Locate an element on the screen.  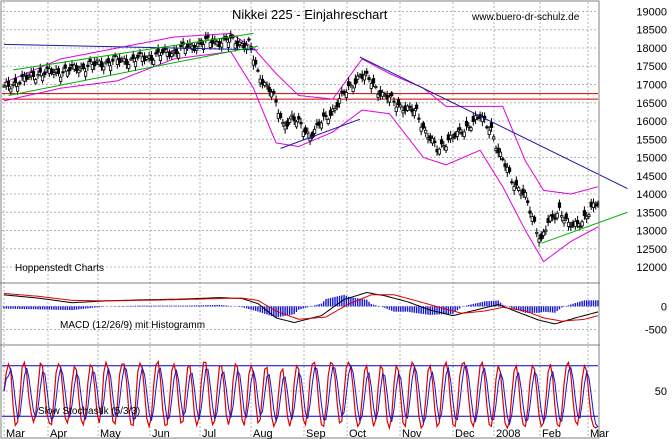
macd-signal-line is located at coordinates (301, 307).